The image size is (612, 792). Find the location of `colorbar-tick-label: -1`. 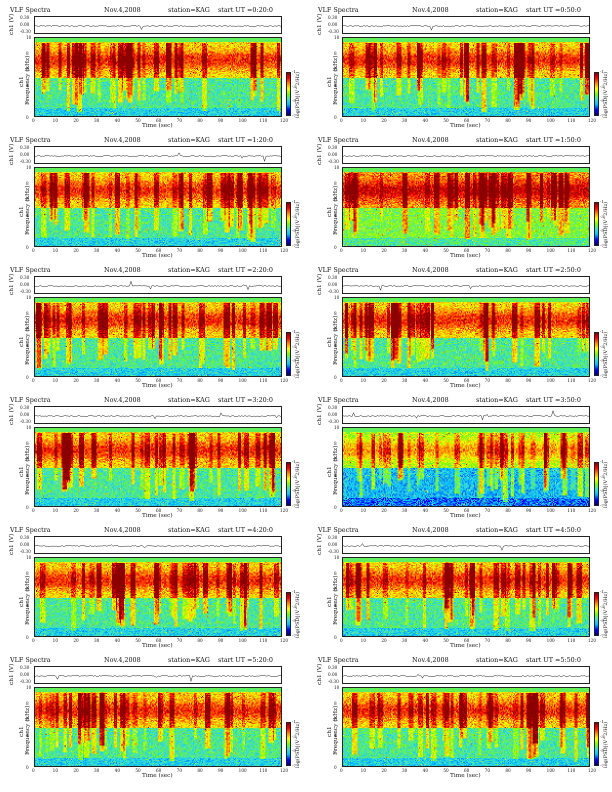

colorbar-tick-label: -1 is located at coordinates (294, 331).